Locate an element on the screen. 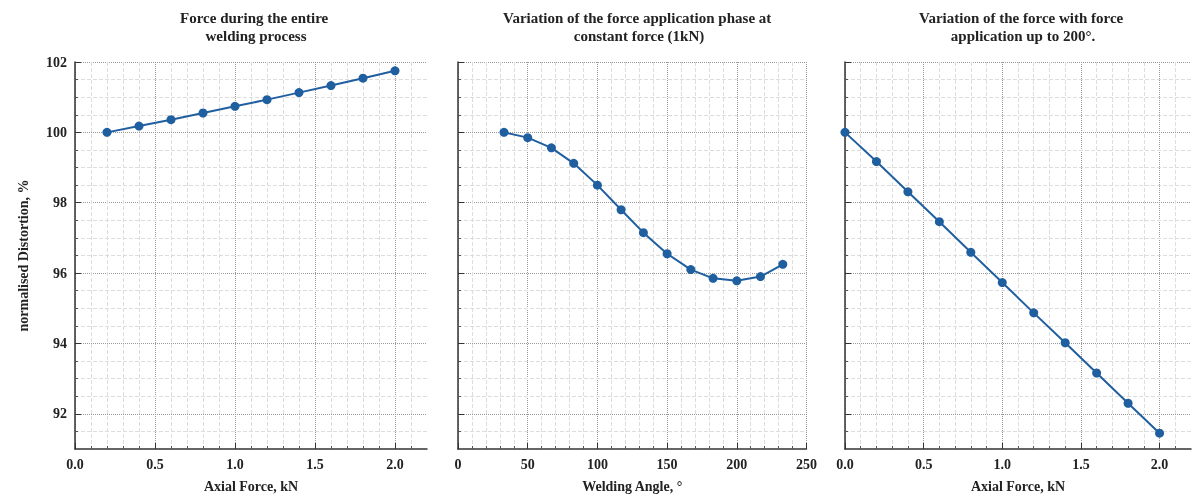 The width and height of the screenshot is (1193, 502). y-tick-label: 100 is located at coordinates (56, 132).